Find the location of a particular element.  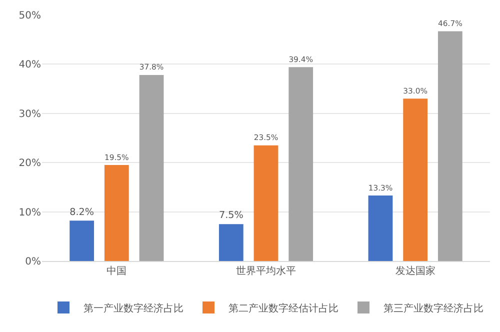

legend-label: 第二产业数字经估计占比 is located at coordinates (283, 308).